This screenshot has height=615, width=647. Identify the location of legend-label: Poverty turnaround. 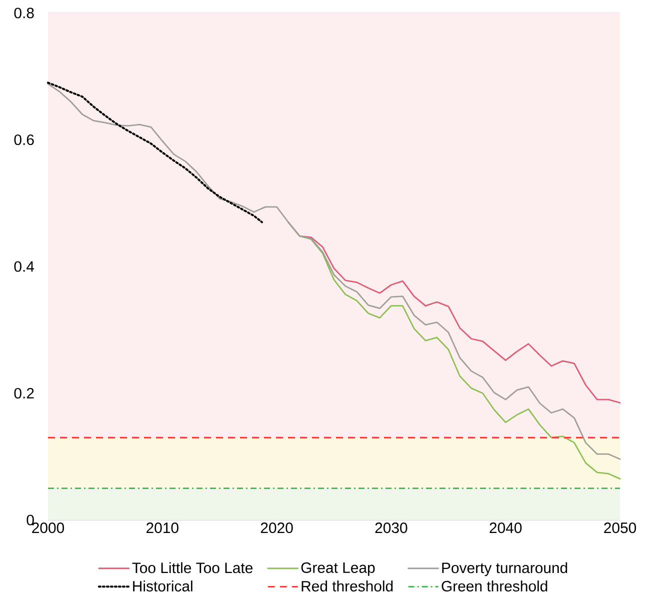
(505, 569).